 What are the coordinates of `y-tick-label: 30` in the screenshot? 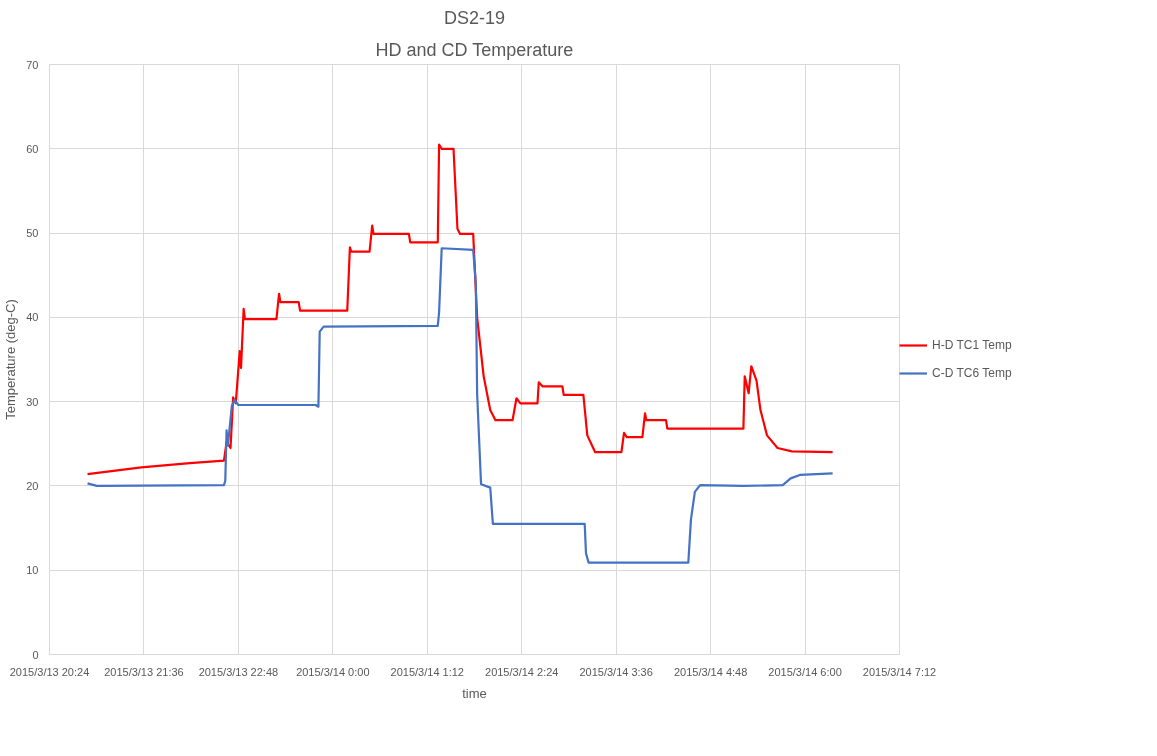 It's located at (32, 401).